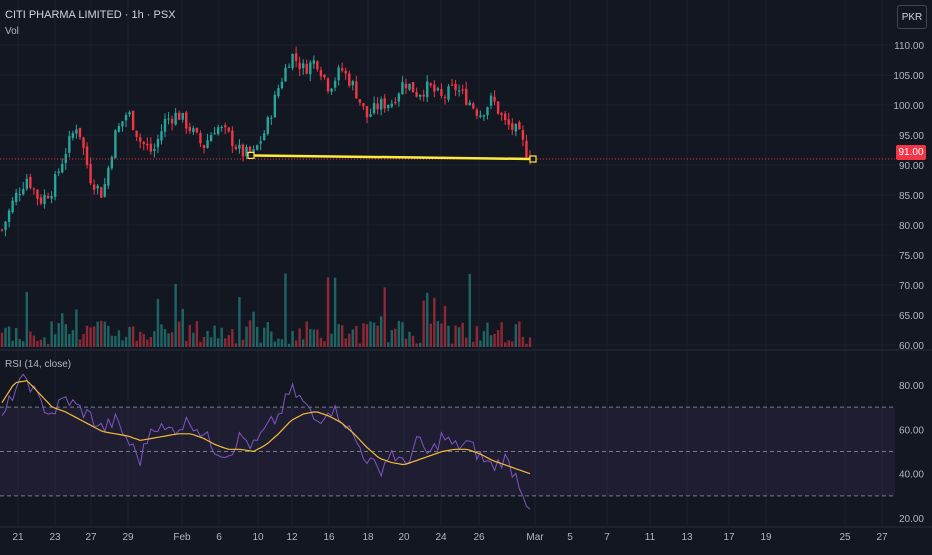  What do you see at coordinates (911, 386) in the screenshot?
I see `rsi-y-tick-label: 80.00` at bounding box center [911, 386].